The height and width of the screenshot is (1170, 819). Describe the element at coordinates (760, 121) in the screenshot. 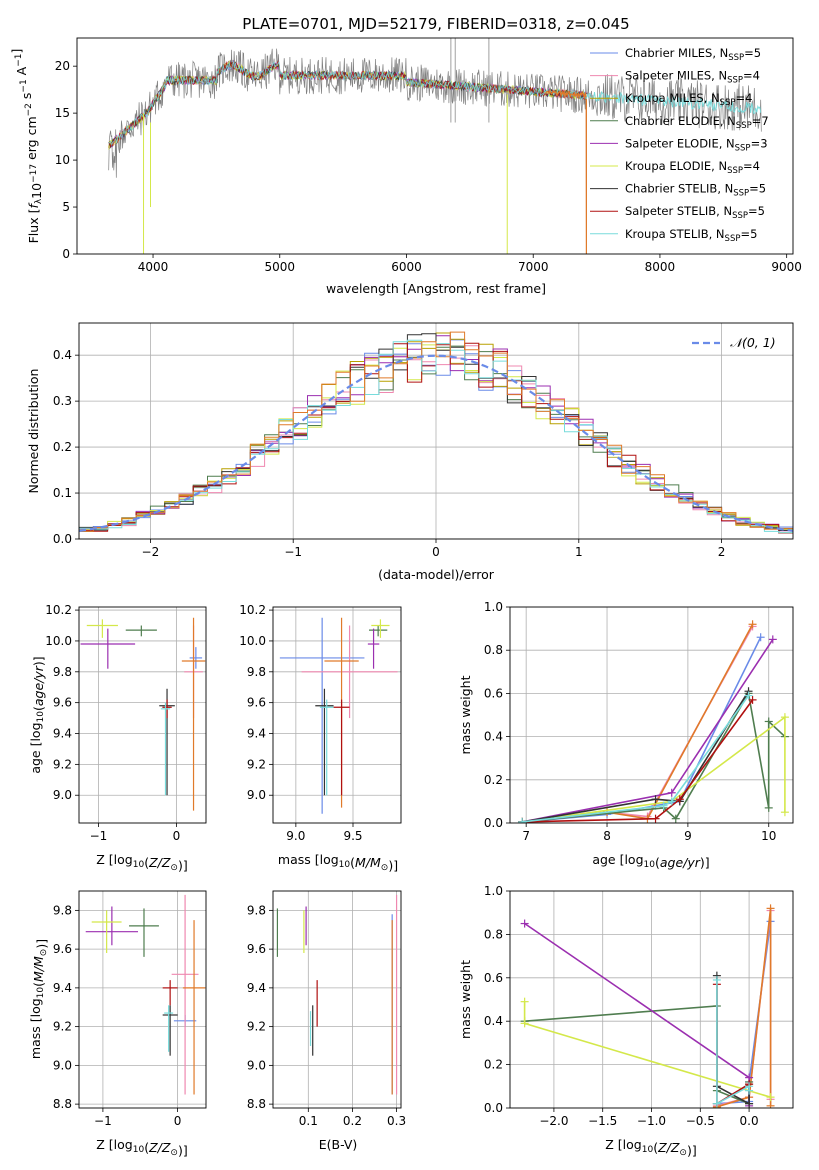

I see `legend-tail: =7` at that location.